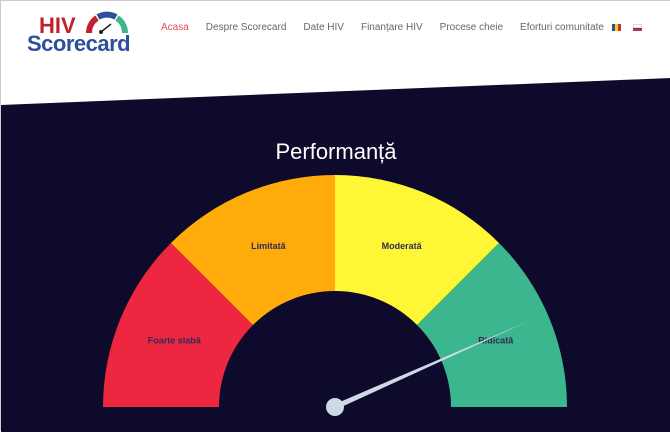 Image resolution: width=670 pixels, height=432 pixels. What do you see at coordinates (246, 27) in the screenshot?
I see `nav-despre-scorecard: Despre Scorecard` at bounding box center [246, 27].